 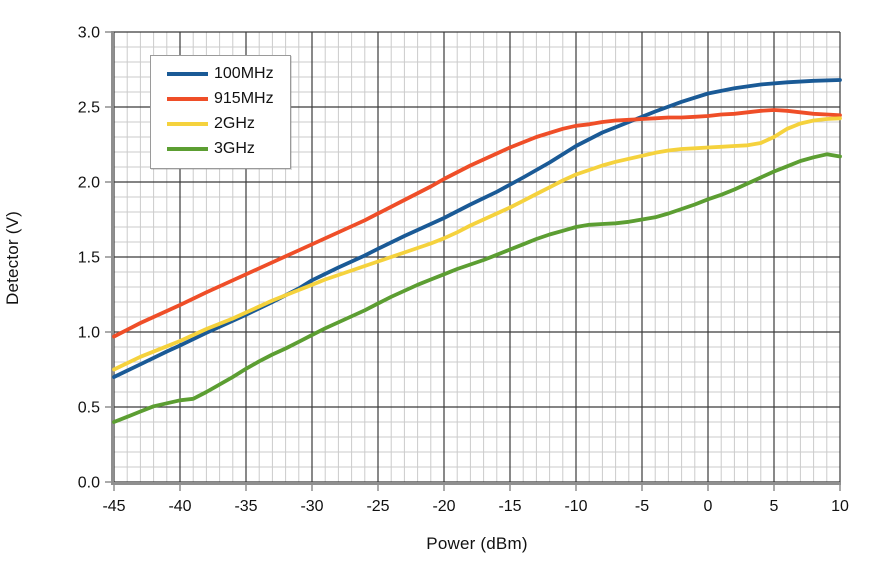 I want to click on legend-item-915mhz: 915MHz, so click(x=220, y=98).